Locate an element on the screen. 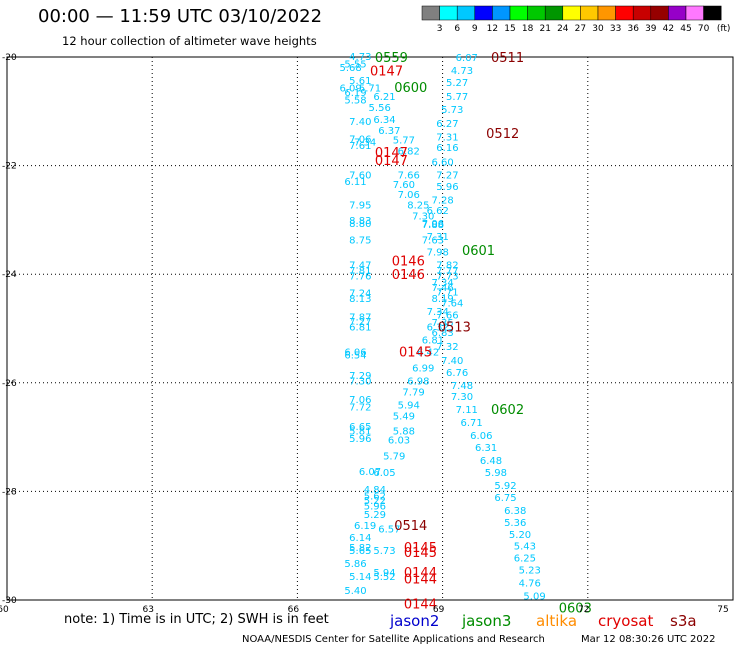  colorbar-tick-label: 36 is located at coordinates (633, 29).